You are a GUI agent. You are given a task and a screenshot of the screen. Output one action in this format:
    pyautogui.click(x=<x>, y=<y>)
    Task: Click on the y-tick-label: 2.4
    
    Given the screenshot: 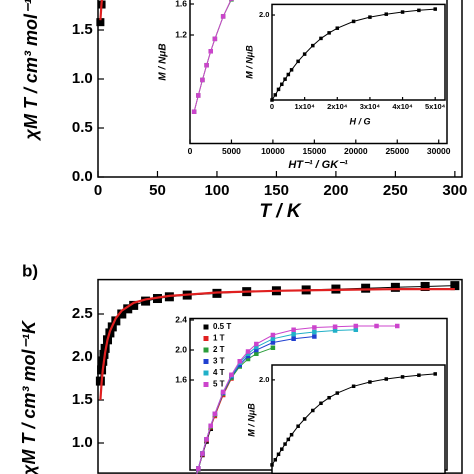 What is the action you would take?
    pyautogui.click(x=181, y=319)
    